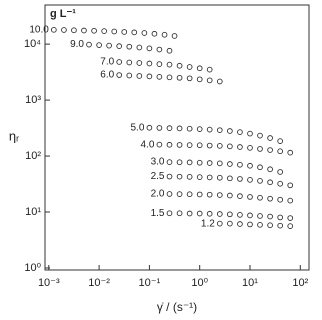 This screenshot has height=320, width=322. I want to click on x-tick-label: 10⁻², so click(99, 283).